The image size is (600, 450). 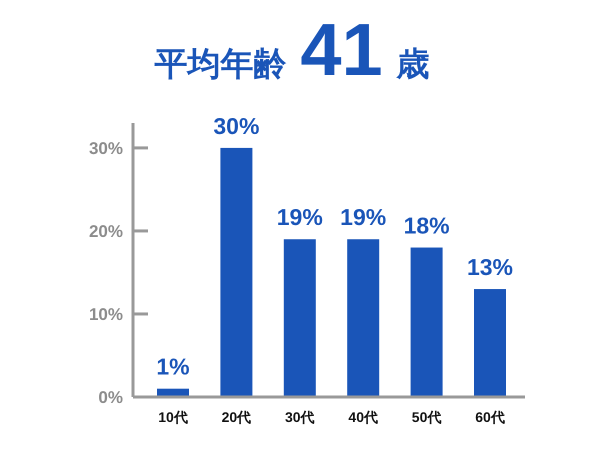 What do you see at coordinates (173, 417) in the screenshot?
I see `x-tick-label: 10代` at bounding box center [173, 417].